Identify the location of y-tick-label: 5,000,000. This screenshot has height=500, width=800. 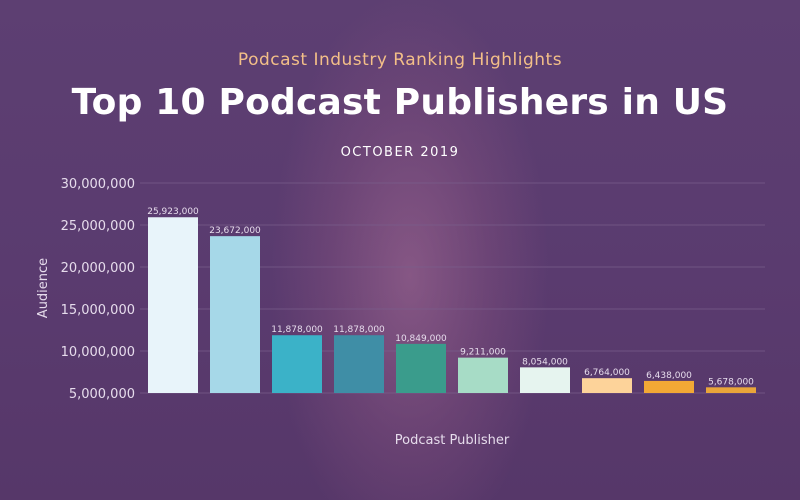
(102, 394).